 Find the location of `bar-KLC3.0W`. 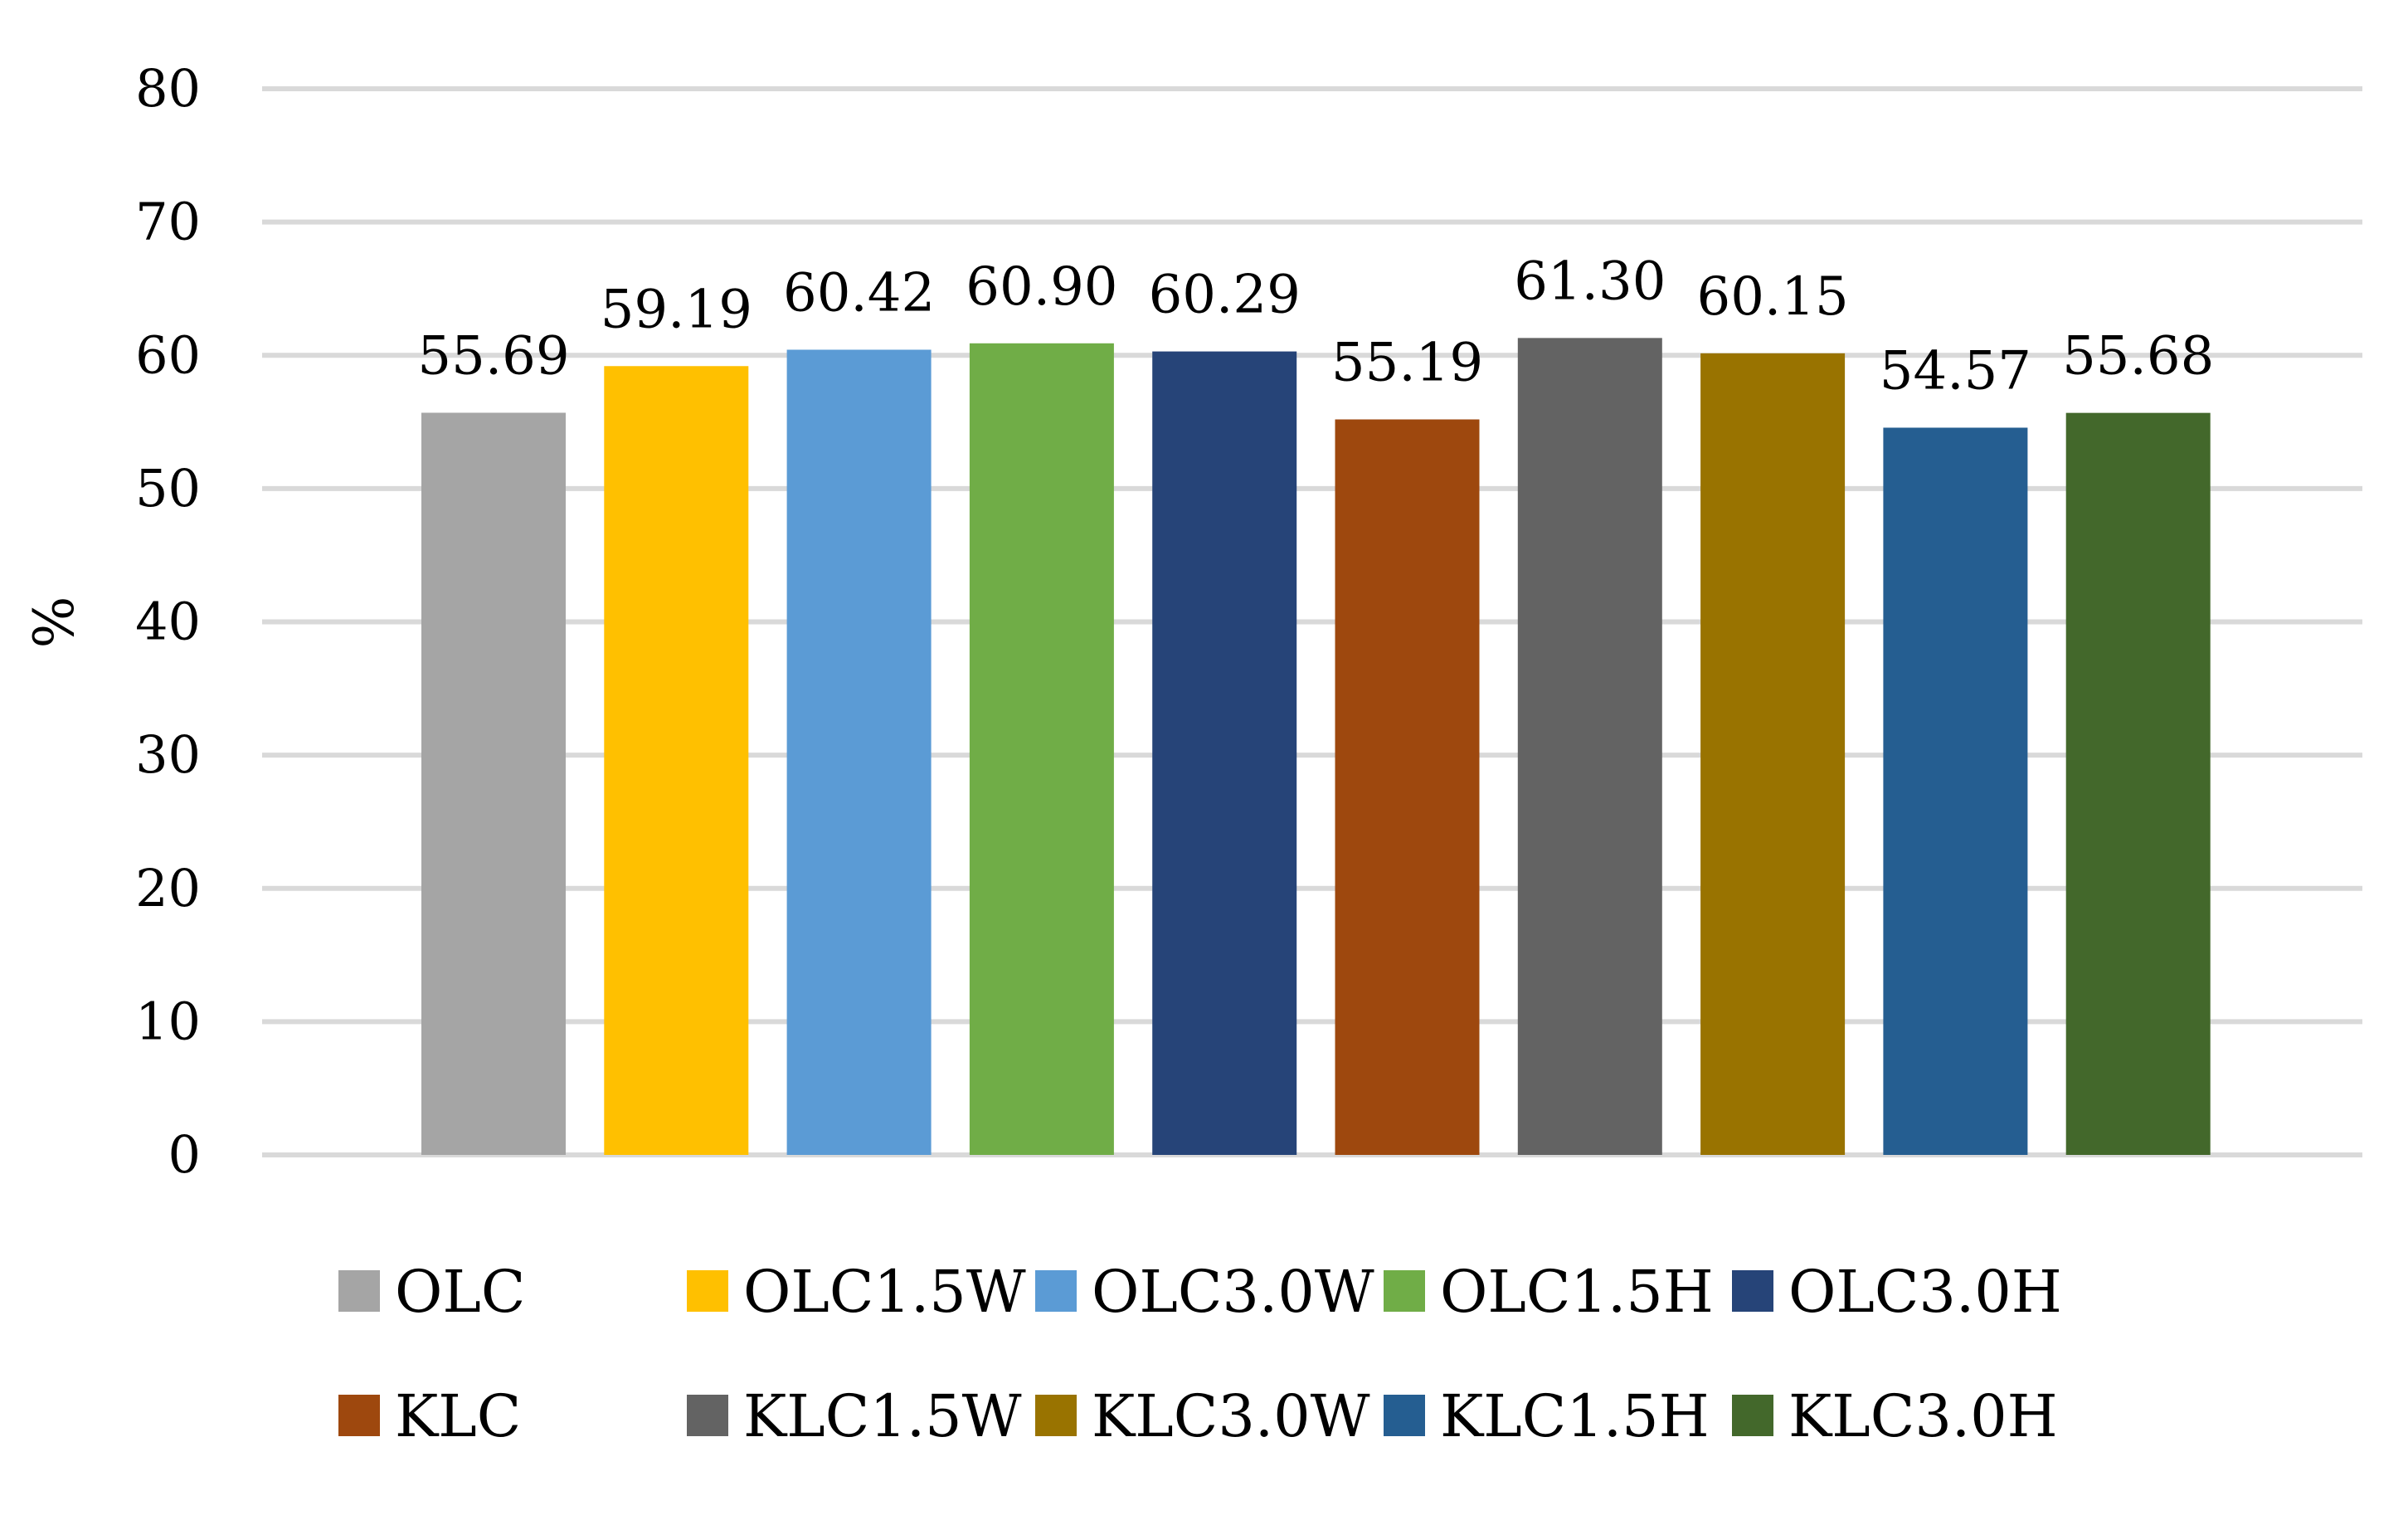

bar-KLC3.0W is located at coordinates (1773, 754).